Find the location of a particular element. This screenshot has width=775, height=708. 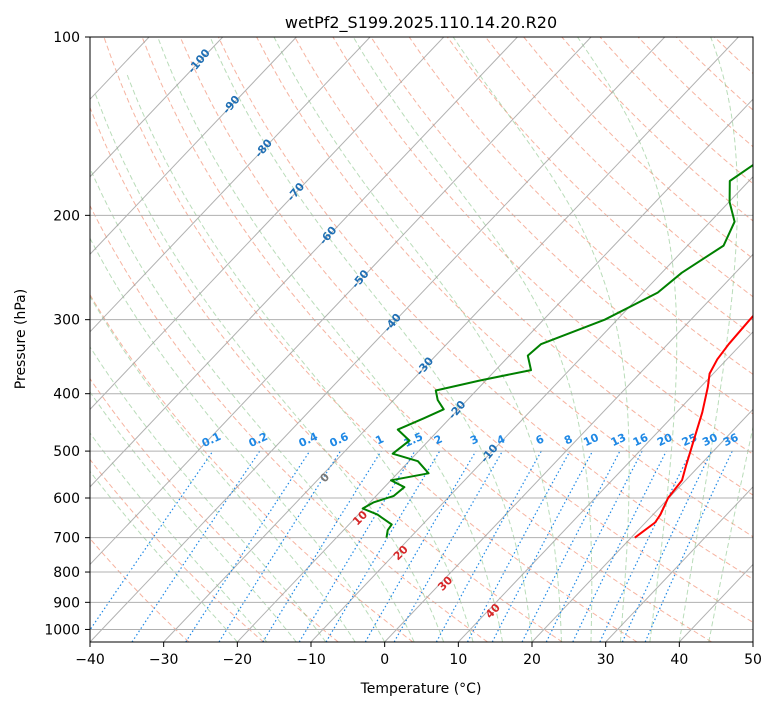

x-tick-label: −20 is located at coordinates (238, 660).